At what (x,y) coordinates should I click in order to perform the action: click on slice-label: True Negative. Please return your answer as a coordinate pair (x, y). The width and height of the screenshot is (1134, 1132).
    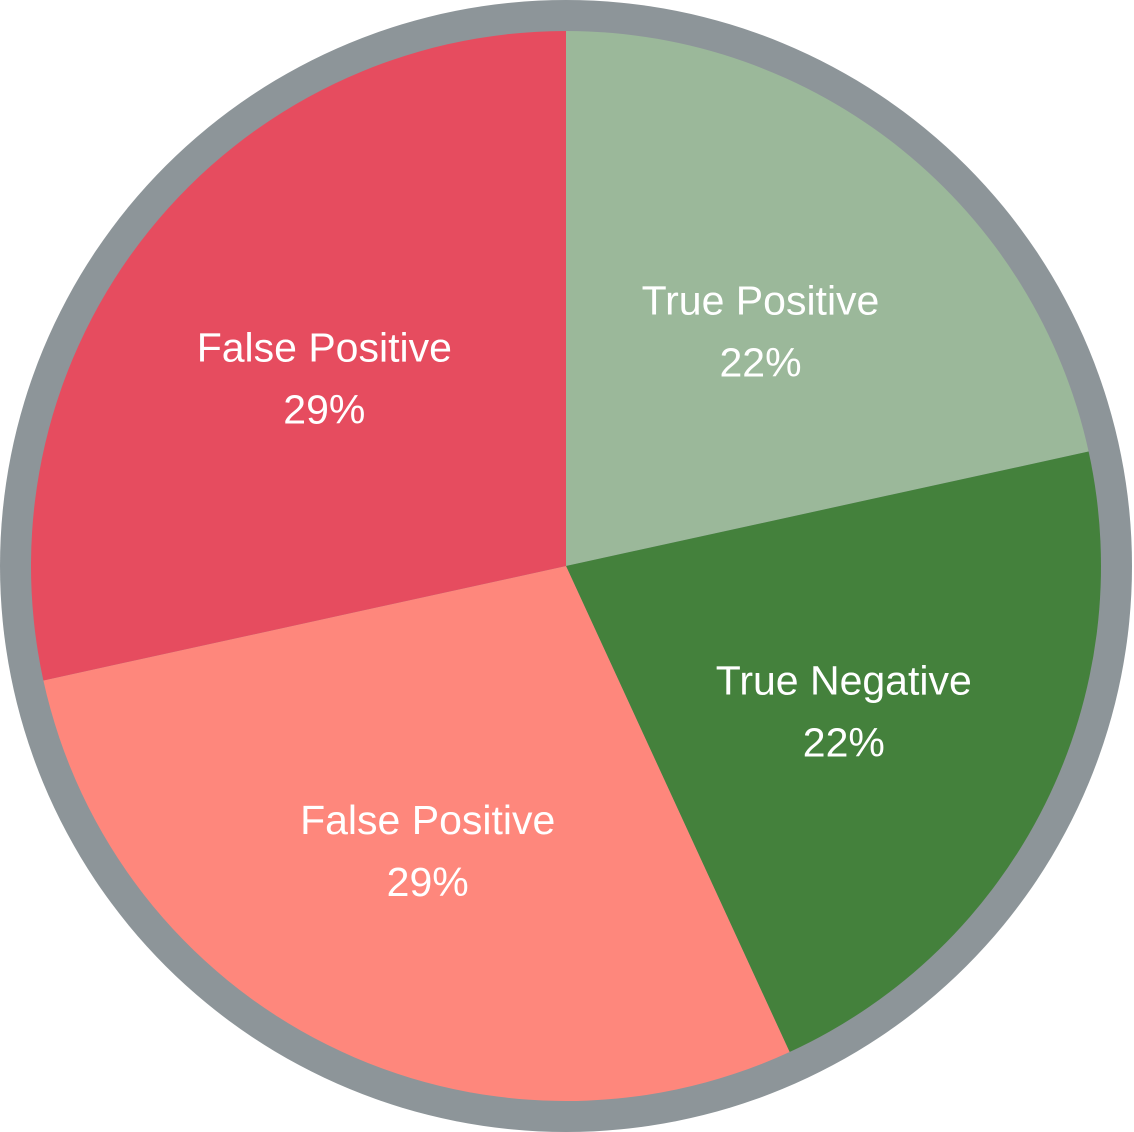
    Looking at the image, I should click on (844, 680).